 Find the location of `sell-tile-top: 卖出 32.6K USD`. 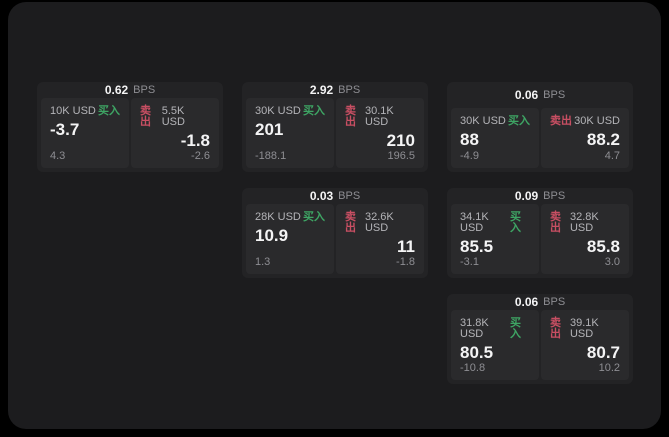

sell-tile-top: 卖出 32.6K USD is located at coordinates (380, 222).